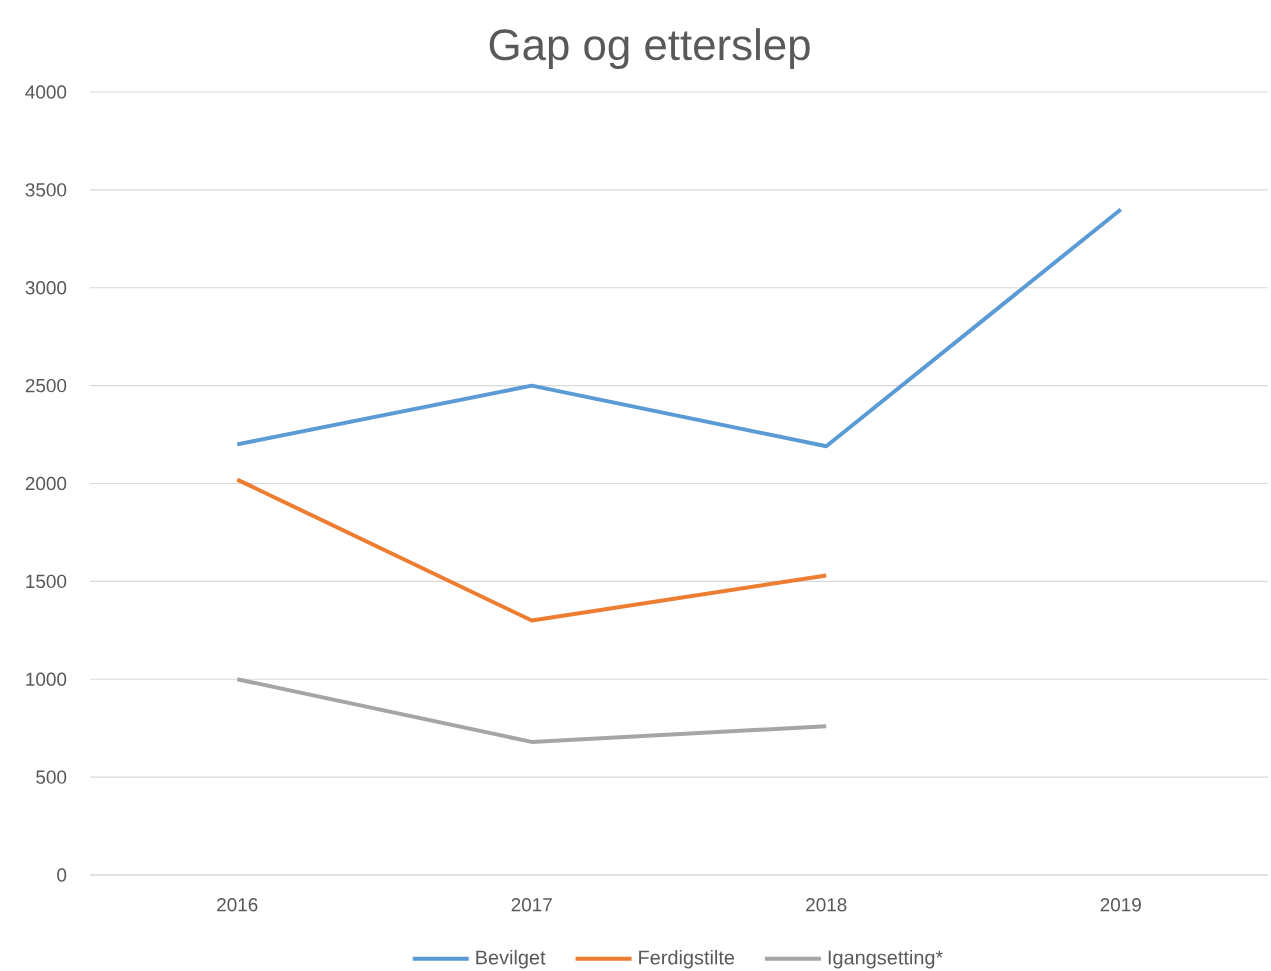 This screenshot has height=971, width=1271. I want to click on x-tick-label: 2016, so click(237, 905).